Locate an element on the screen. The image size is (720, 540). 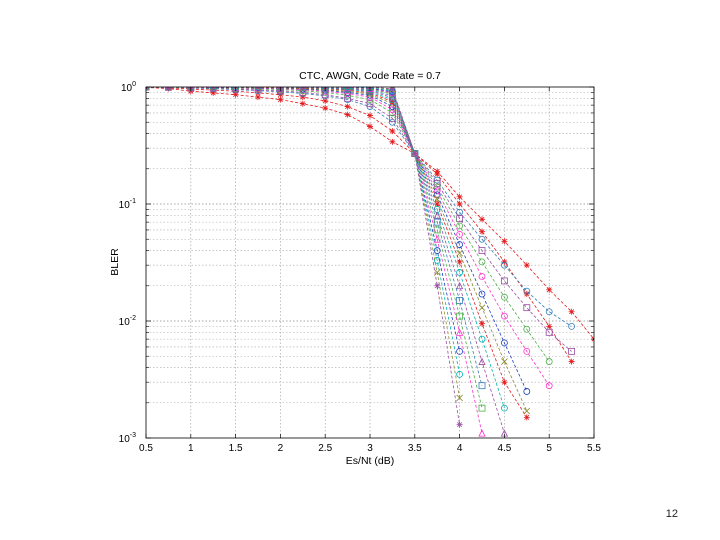
x-tick-label: 3.5 is located at coordinates (415, 448).